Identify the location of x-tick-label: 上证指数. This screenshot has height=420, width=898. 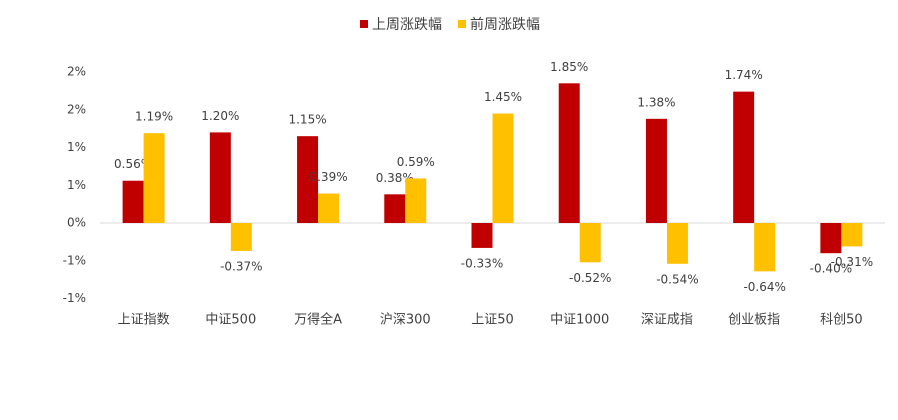
(144, 320).